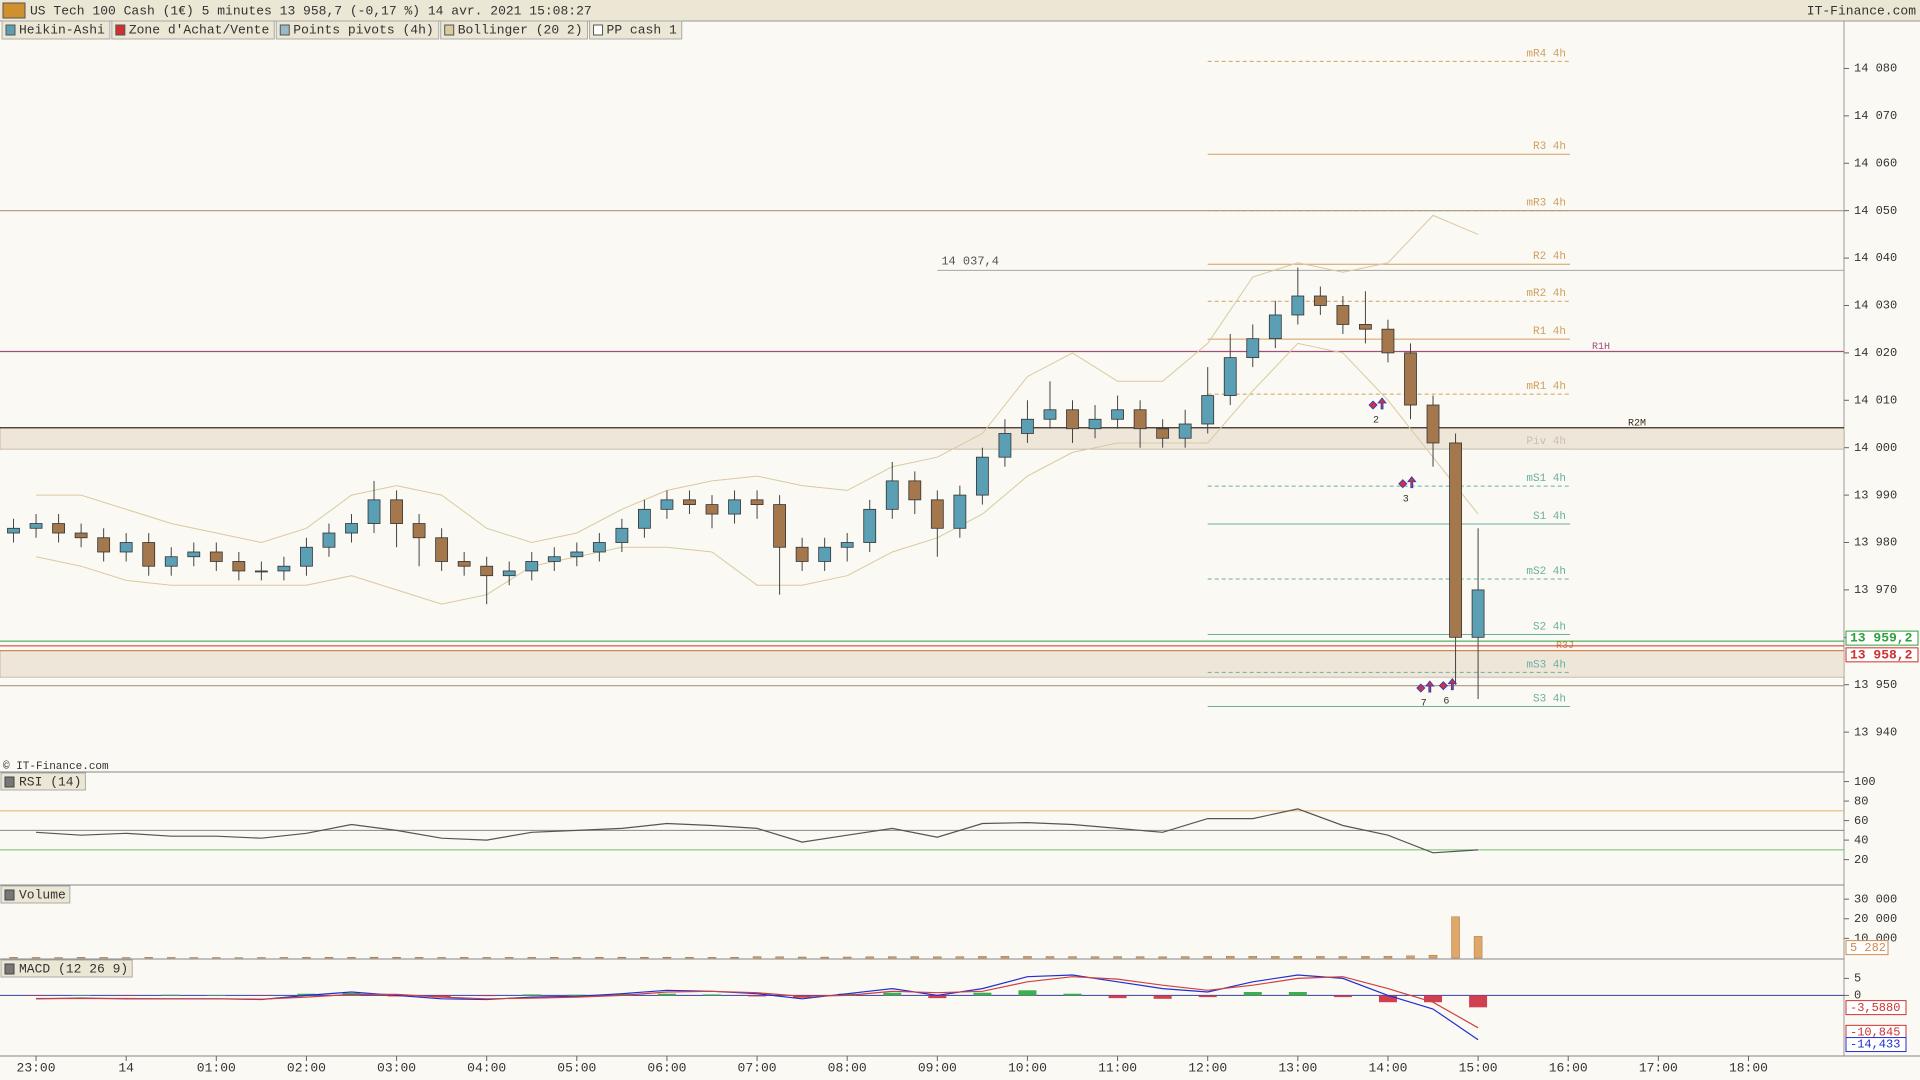 The image size is (1920, 1080). Describe the element at coordinates (642, 29) in the screenshot. I see `legend-label: PP cash 1` at that location.